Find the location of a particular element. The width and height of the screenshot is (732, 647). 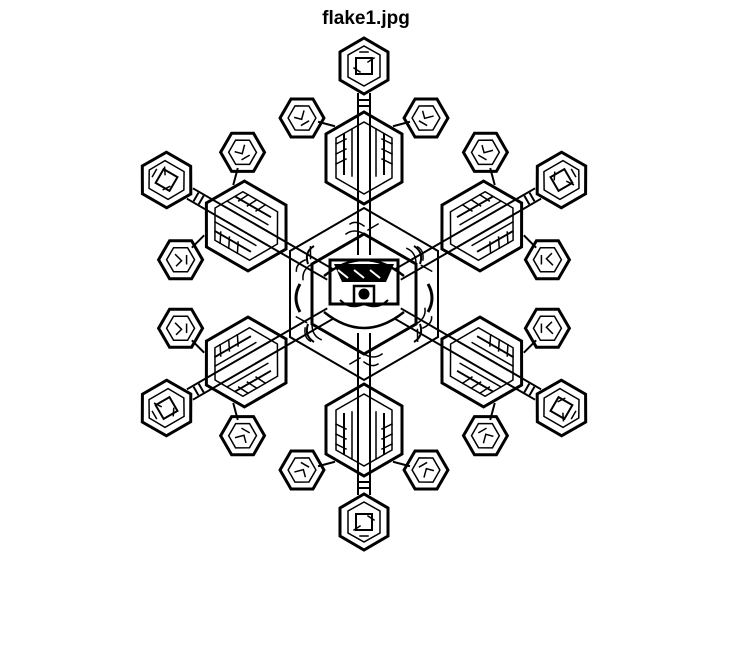

figure-title: flake1.jpg is located at coordinates (366, 18).